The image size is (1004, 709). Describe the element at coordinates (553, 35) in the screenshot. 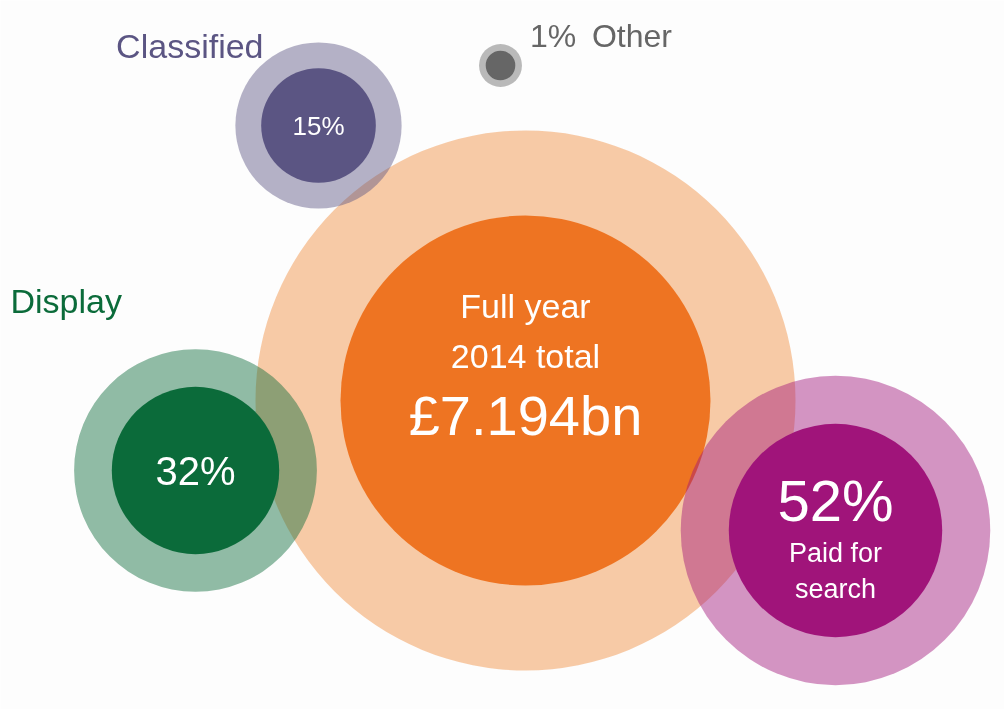

I see `data-label: 1%` at that location.